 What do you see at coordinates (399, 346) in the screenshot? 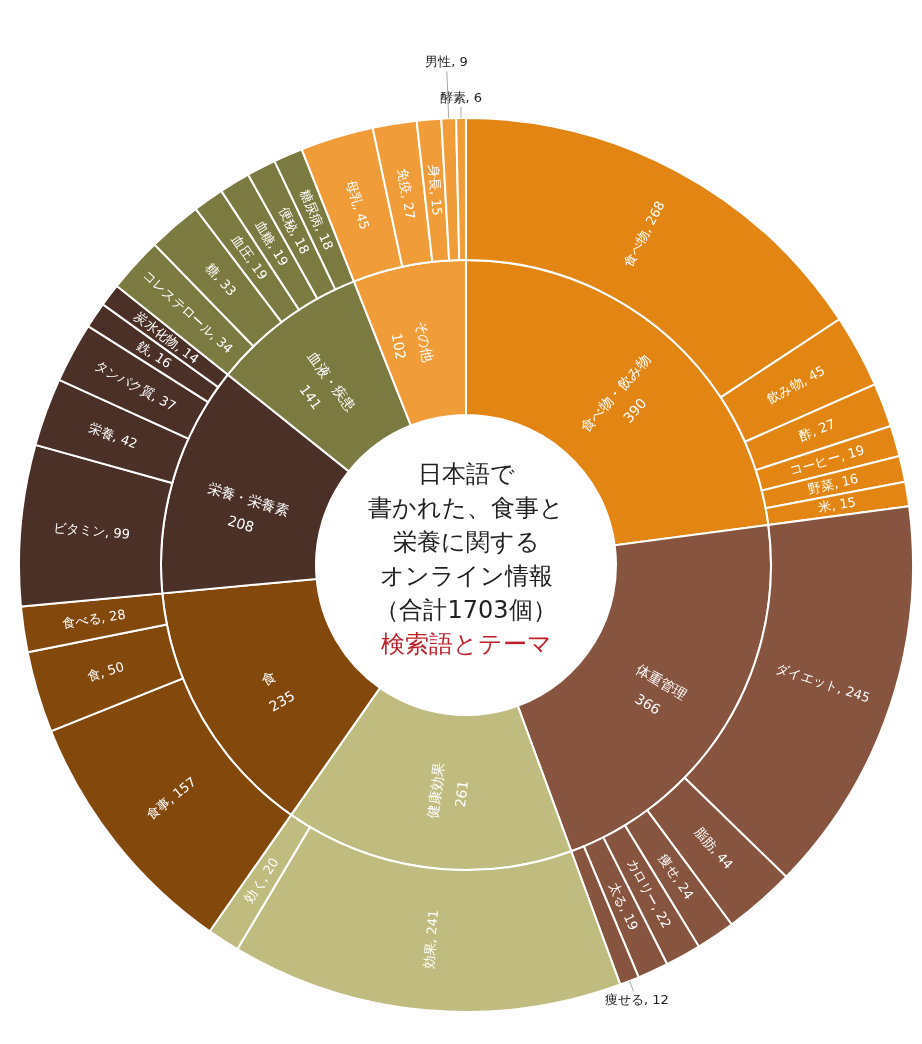
I see `data-label: 102` at bounding box center [399, 346].